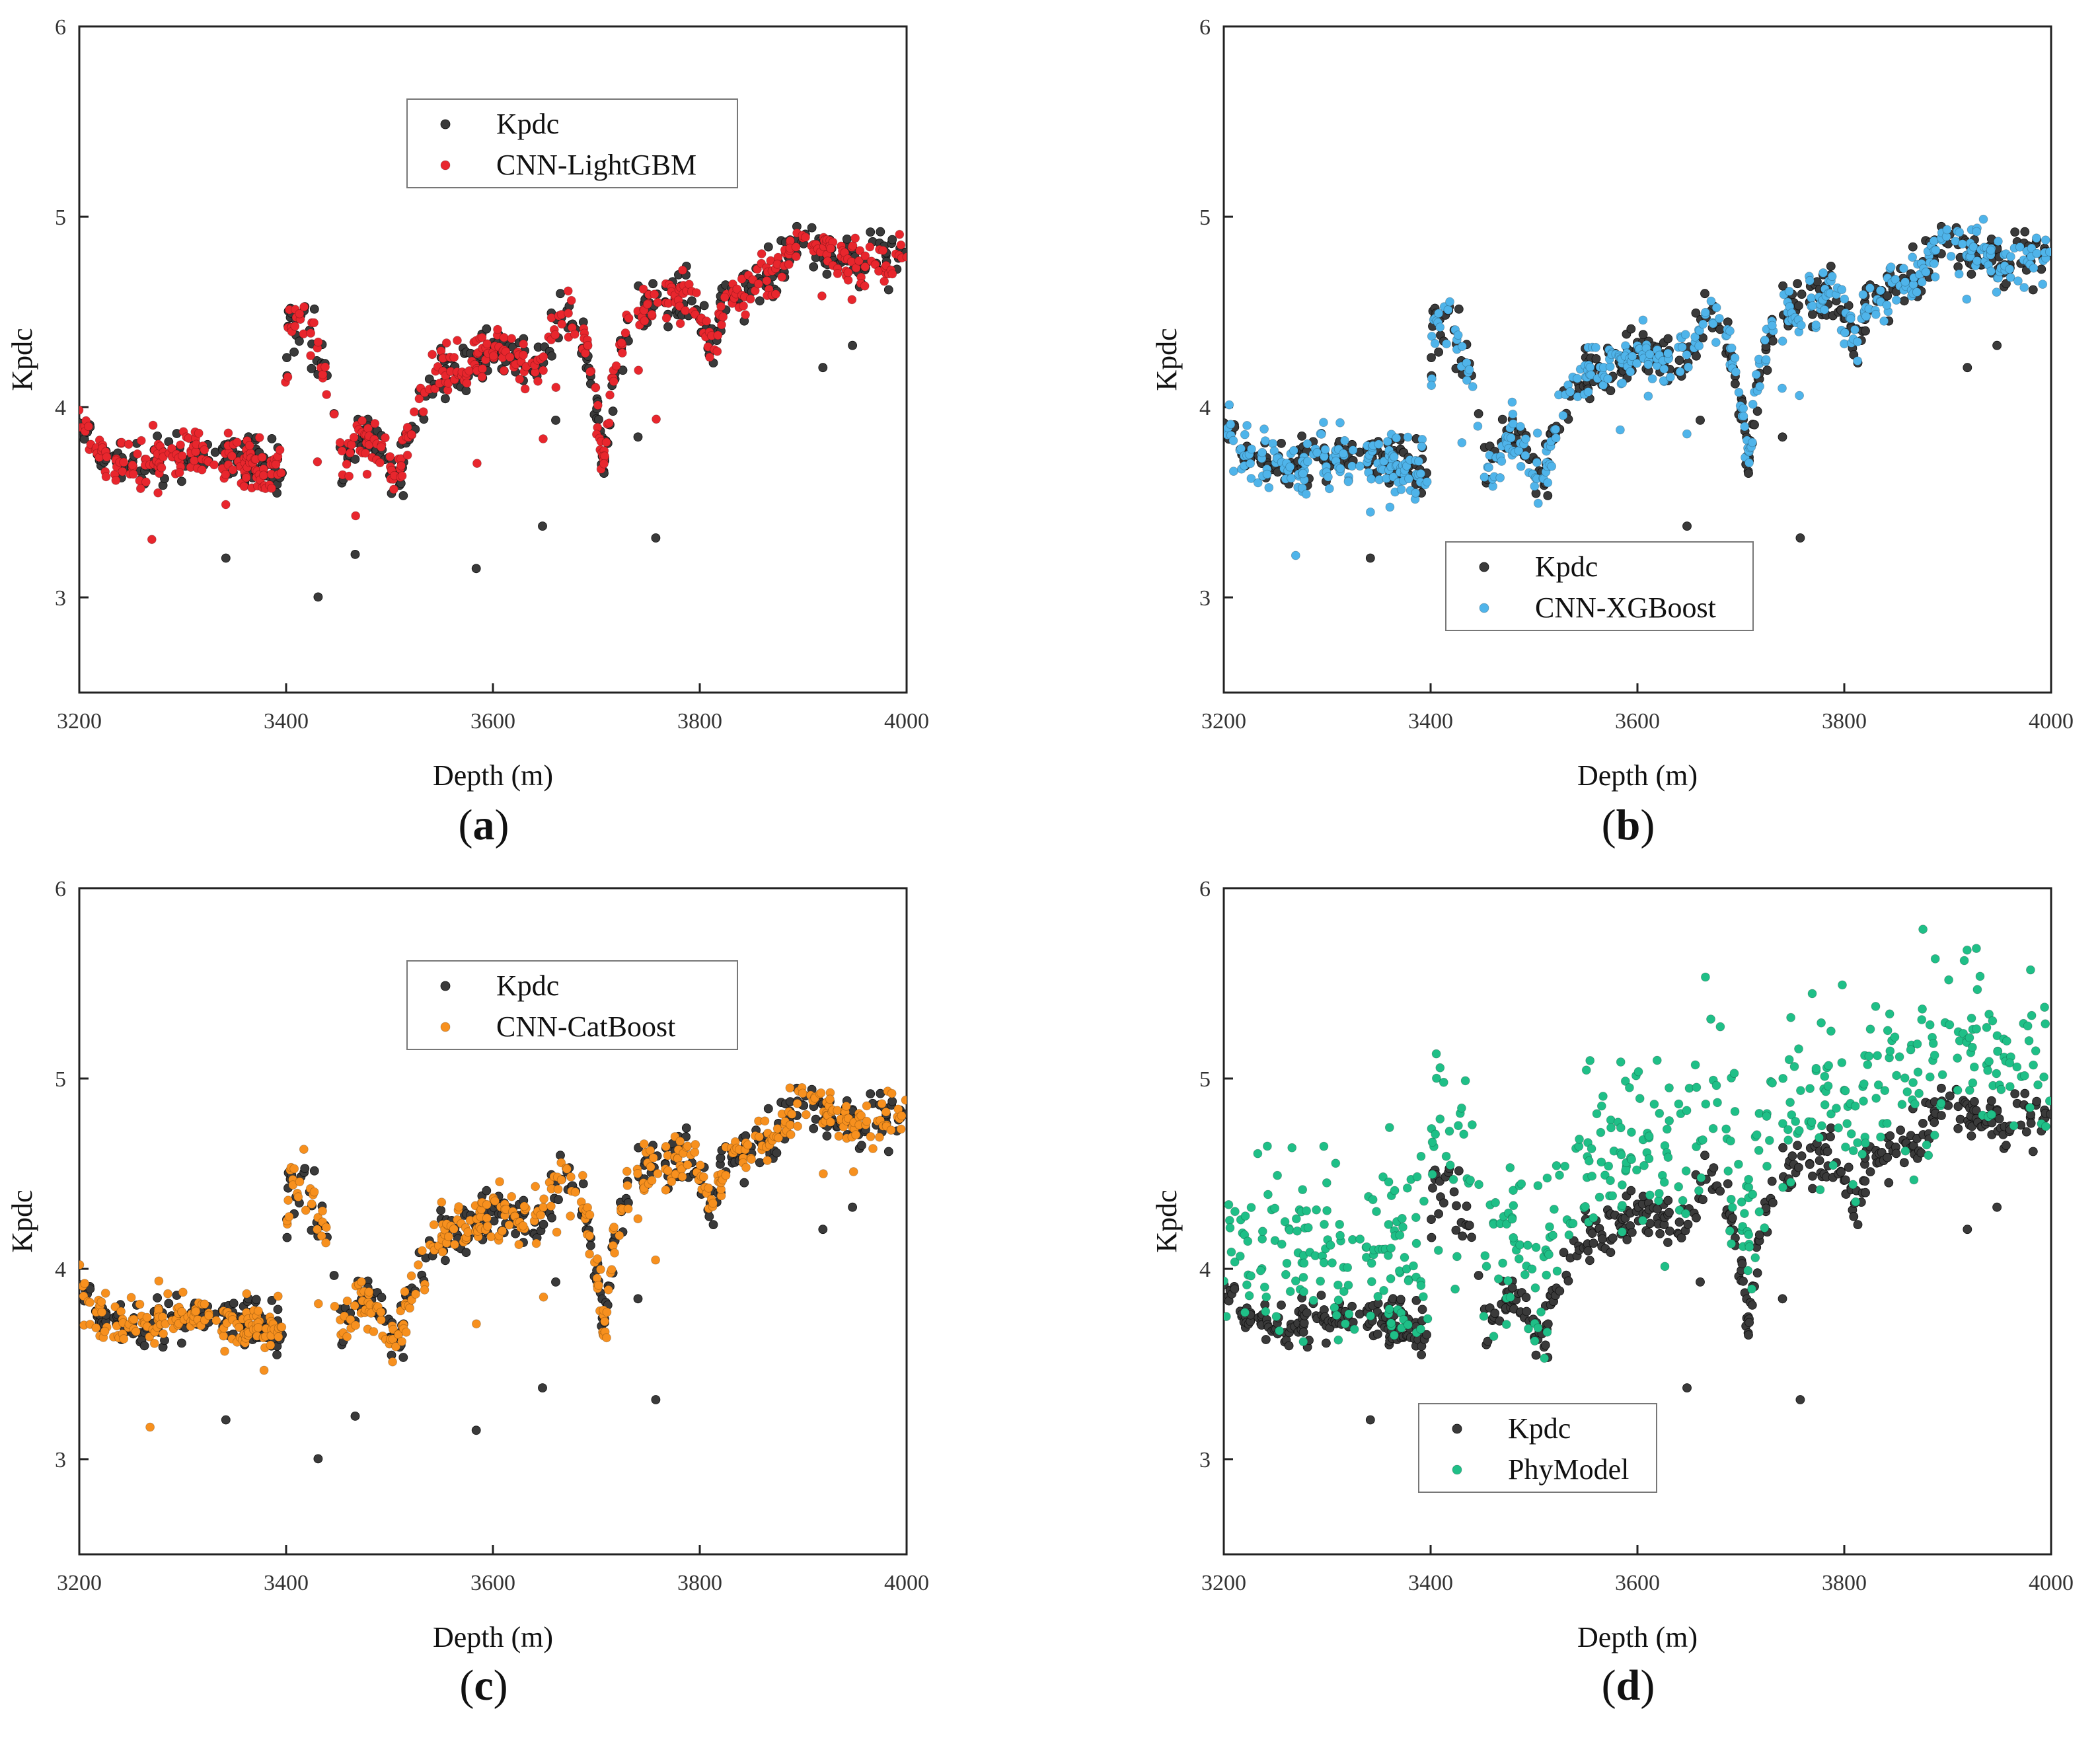 This screenshot has width=2100, height=1744. Describe the element at coordinates (493, 1257) in the screenshot. I see `series-cnn-catboost` at that location.